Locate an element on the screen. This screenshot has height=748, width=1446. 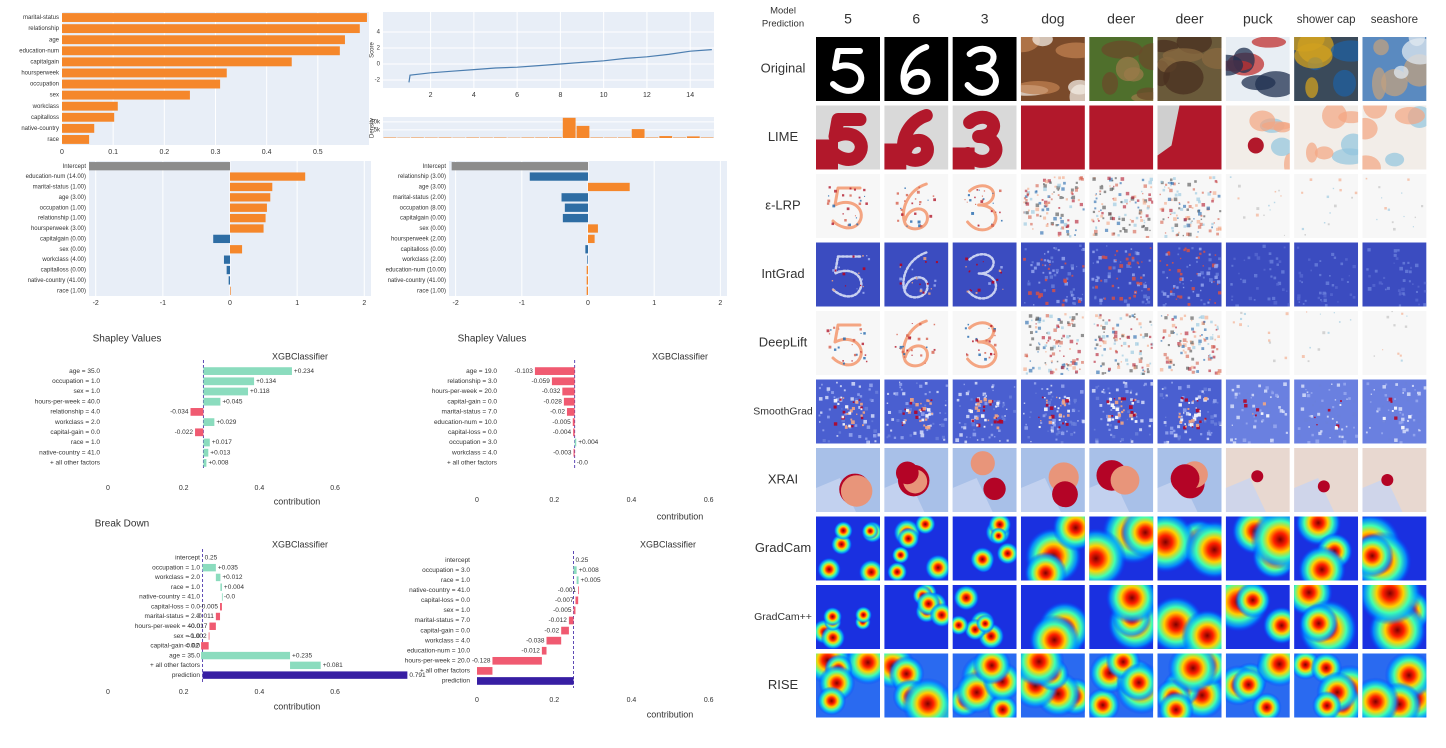
value-label: +0.134 is located at coordinates (266, 381).